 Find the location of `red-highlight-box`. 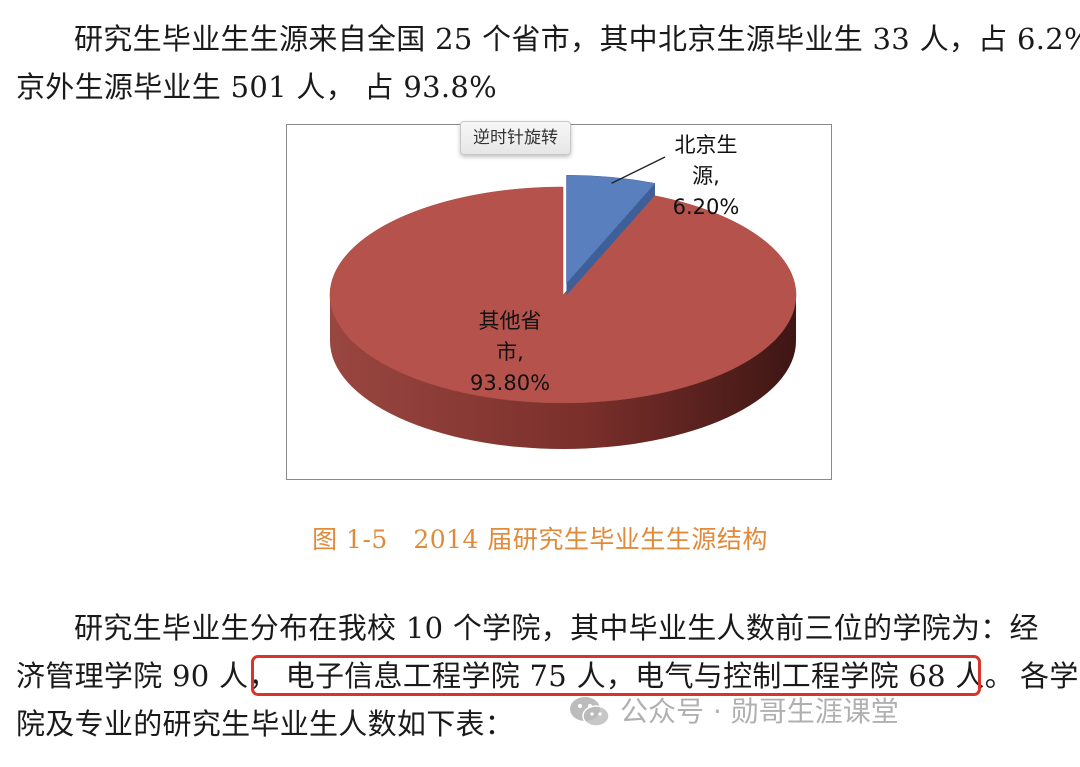

red-highlight-box is located at coordinates (616, 675).